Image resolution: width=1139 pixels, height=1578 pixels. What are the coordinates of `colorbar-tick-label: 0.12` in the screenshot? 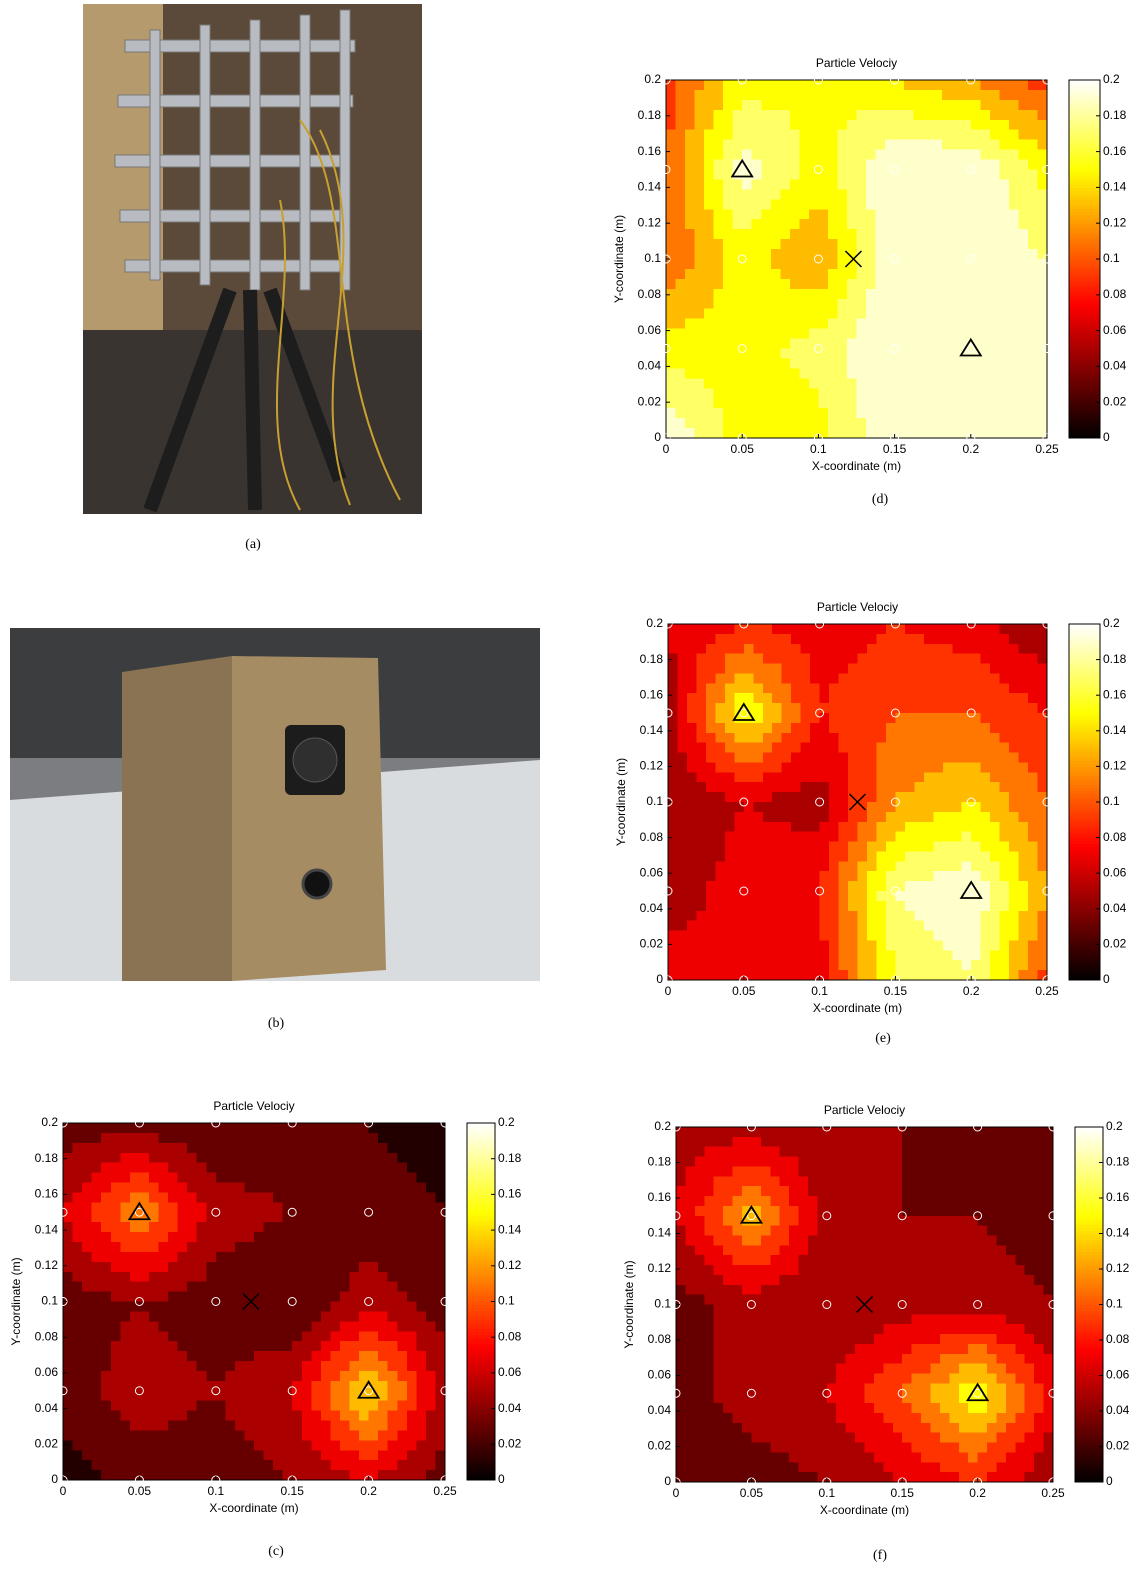 It's located at (510, 1265).